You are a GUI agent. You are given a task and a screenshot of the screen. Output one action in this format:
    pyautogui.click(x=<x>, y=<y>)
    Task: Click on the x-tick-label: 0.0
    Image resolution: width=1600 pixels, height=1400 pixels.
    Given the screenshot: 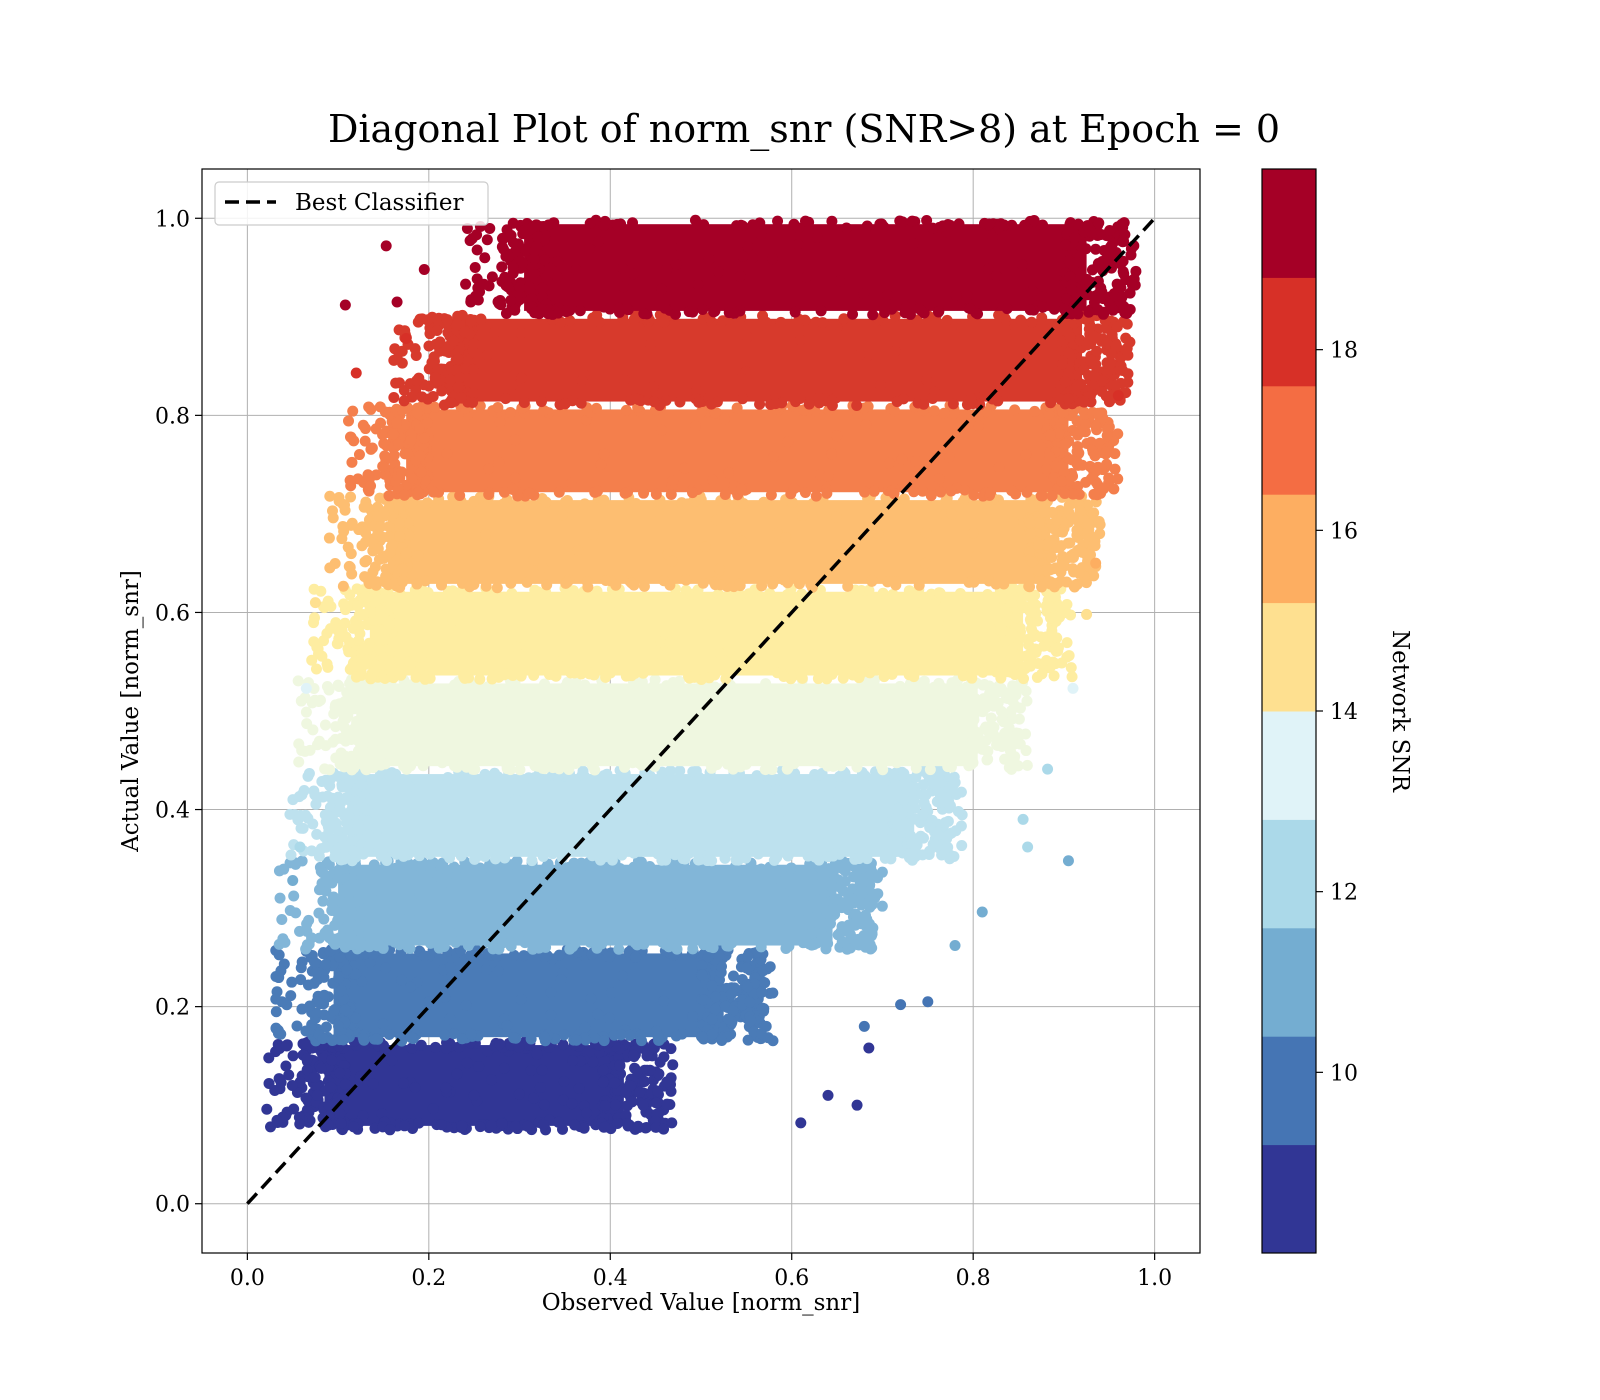 What is the action you would take?
    pyautogui.click(x=247, y=1278)
    